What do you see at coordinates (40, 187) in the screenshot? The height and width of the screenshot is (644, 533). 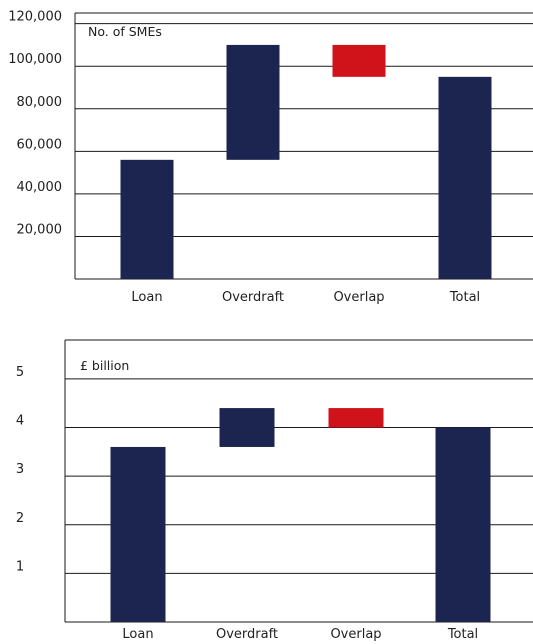 I see `y-tick-label: 40,000` at bounding box center [40, 187].